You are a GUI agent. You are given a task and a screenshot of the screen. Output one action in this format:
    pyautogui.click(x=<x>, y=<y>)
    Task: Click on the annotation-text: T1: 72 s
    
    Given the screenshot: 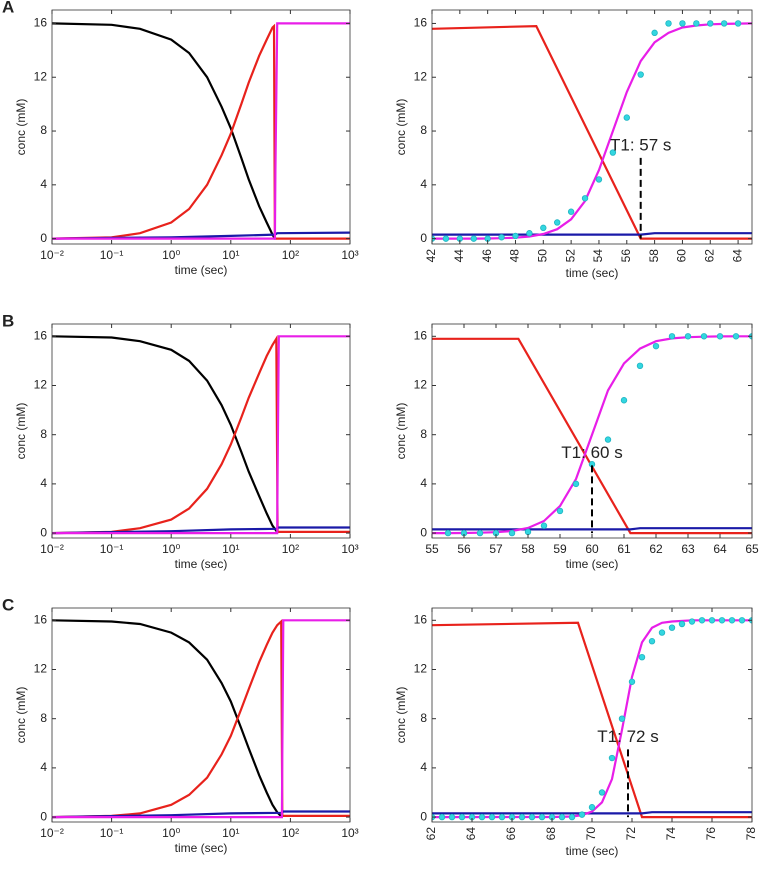 What is the action you would take?
    pyautogui.click(x=627, y=736)
    